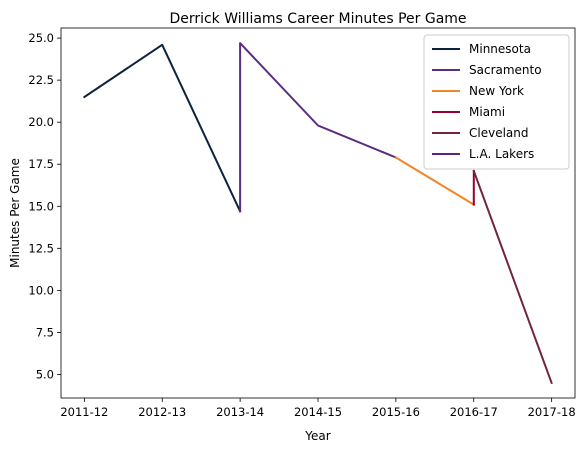 This screenshot has width=582, height=453. What do you see at coordinates (318, 127) in the screenshot?
I see `series-line-sacramento` at bounding box center [318, 127].